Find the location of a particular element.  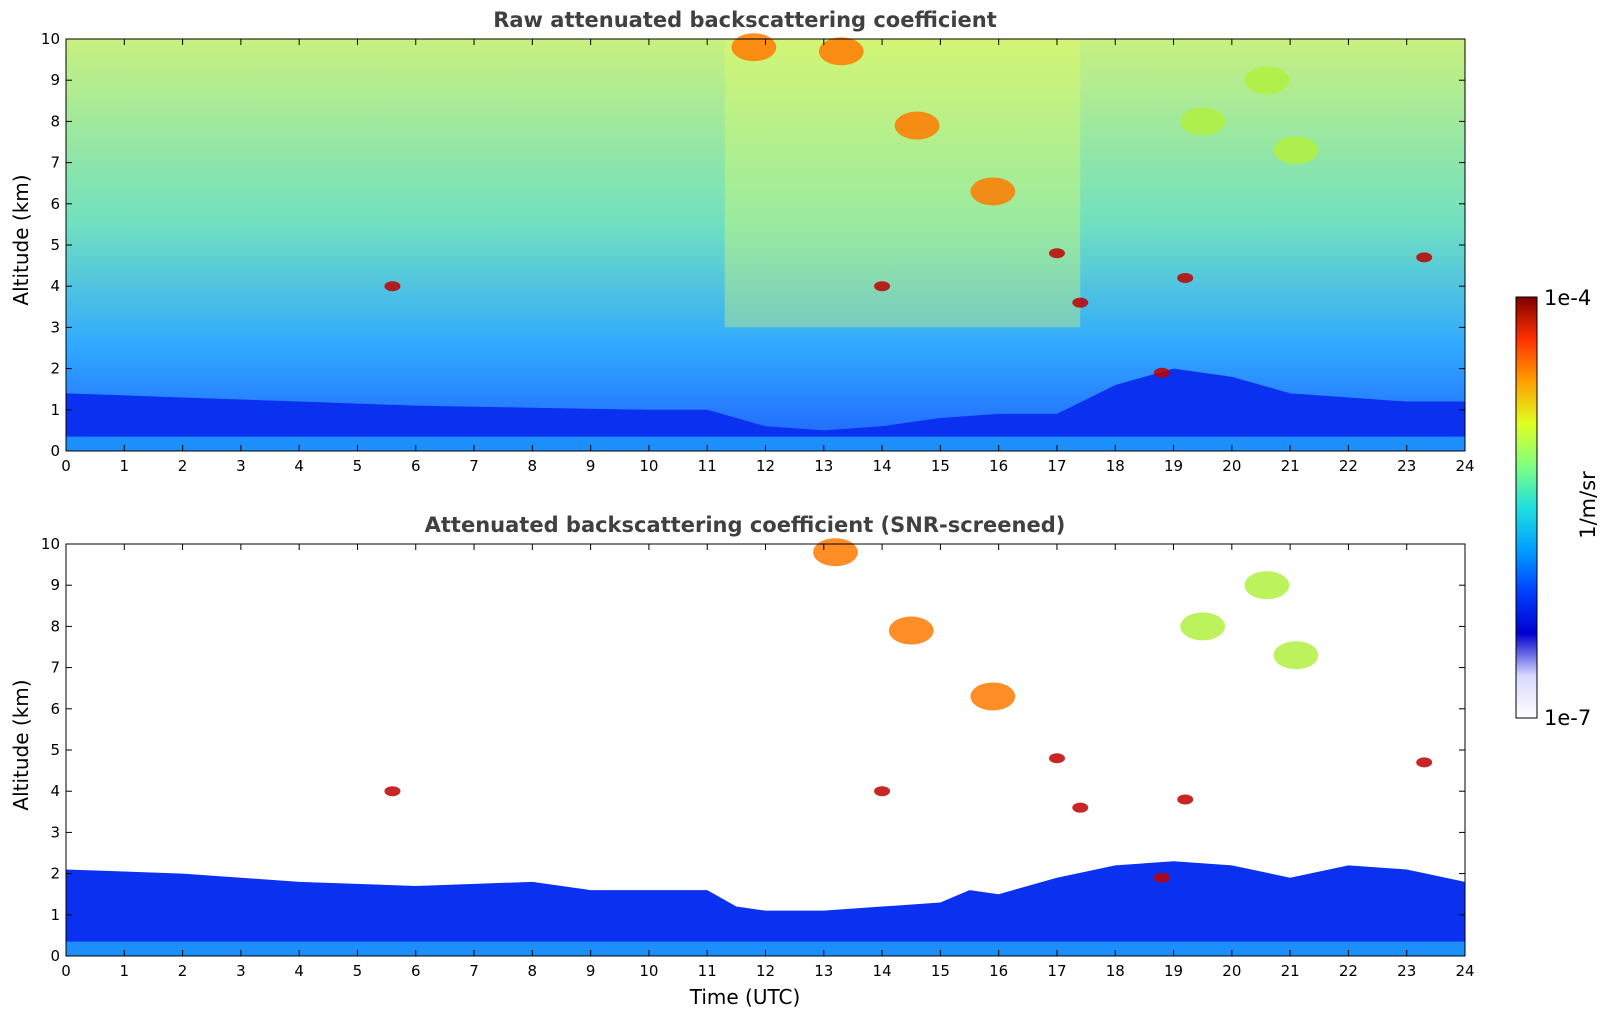

panel2-ytick-label: 5 is located at coordinates (55, 750).